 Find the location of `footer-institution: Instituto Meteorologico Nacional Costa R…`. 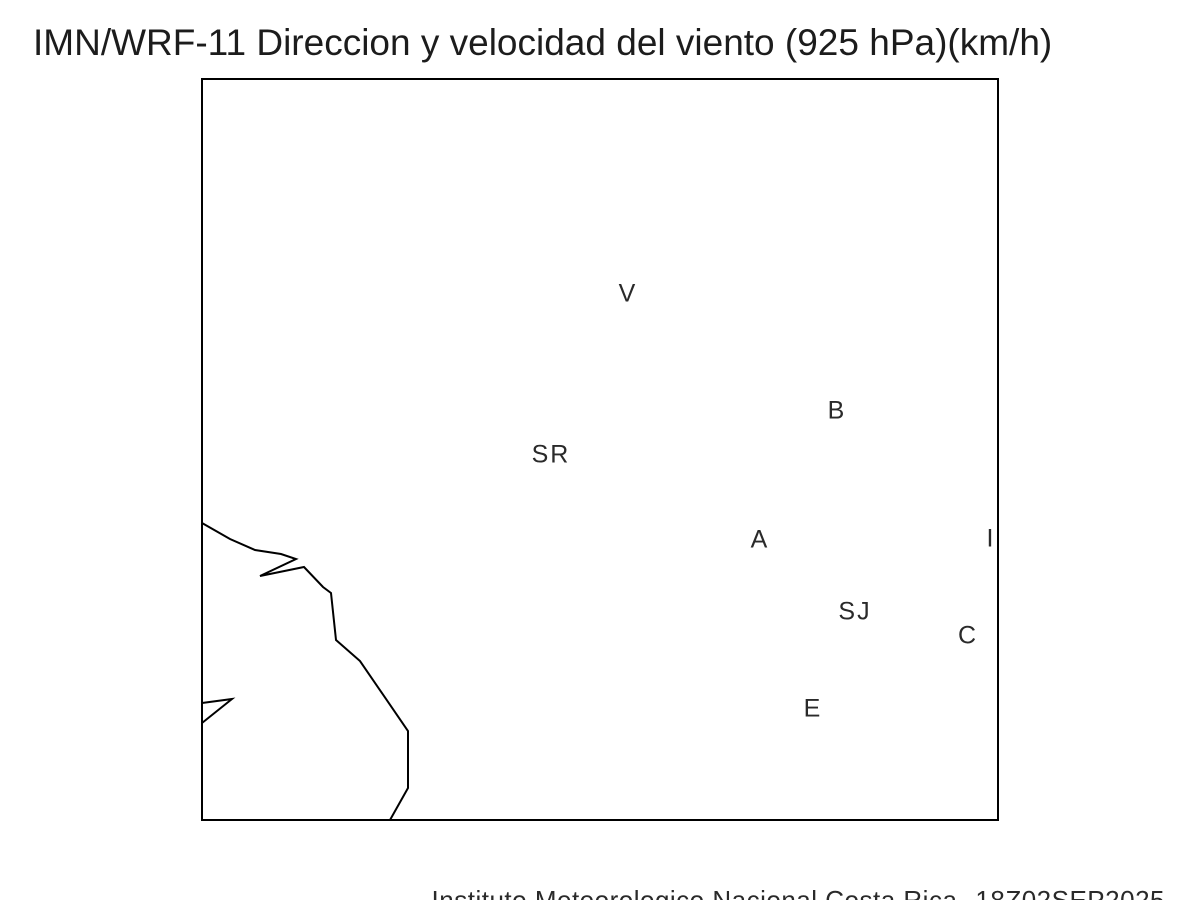

footer-institution: Instituto Meteorologico Nacional Costa R… is located at coordinates (694, 892).